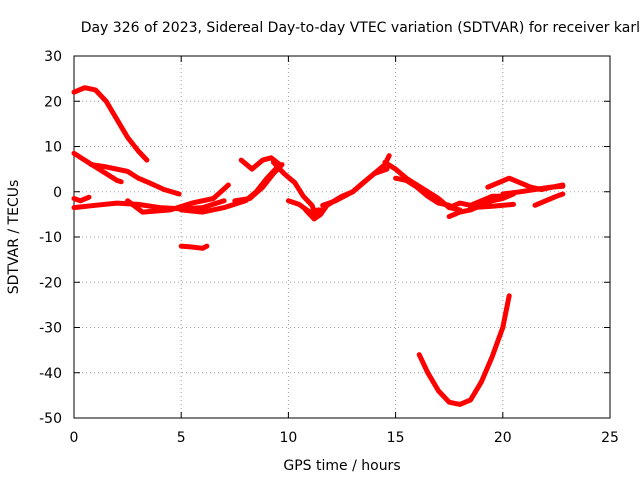 The height and width of the screenshot is (480, 640). Describe the element at coordinates (53, 102) in the screenshot. I see `y-tick-label: 20` at that location.